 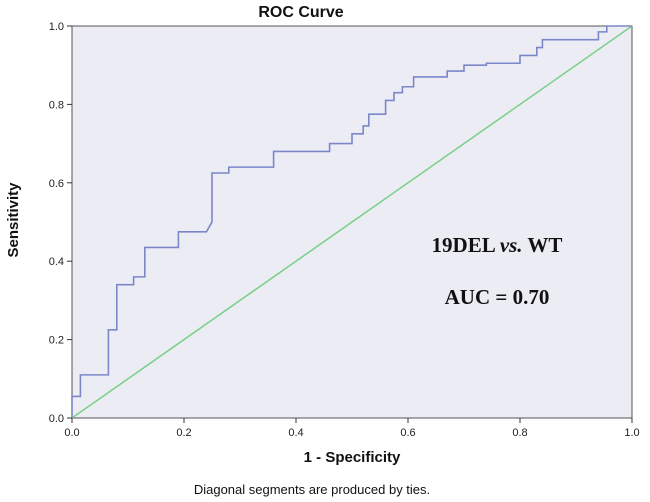 I want to click on y-tick-label: 0.4, so click(x=56, y=262).